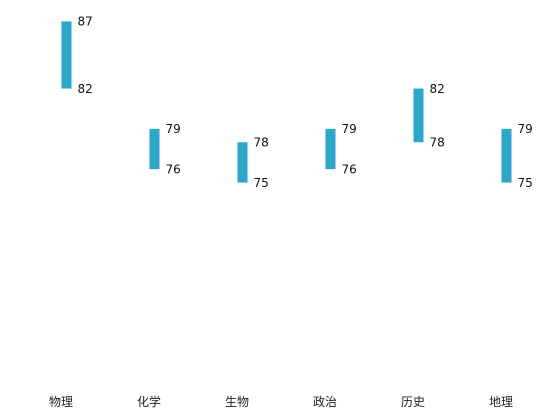 This screenshot has width=550, height=420. I want to click on category-label-0: 物理, so click(61, 402).